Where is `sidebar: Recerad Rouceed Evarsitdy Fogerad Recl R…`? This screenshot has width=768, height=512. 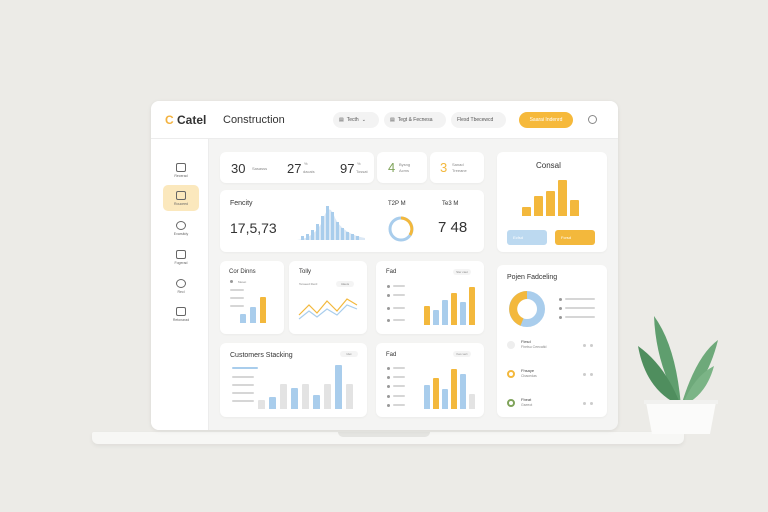
sidebar: Recerad Rouceed Evarsitdy Fogerad Recl R… is located at coordinates (180, 284).